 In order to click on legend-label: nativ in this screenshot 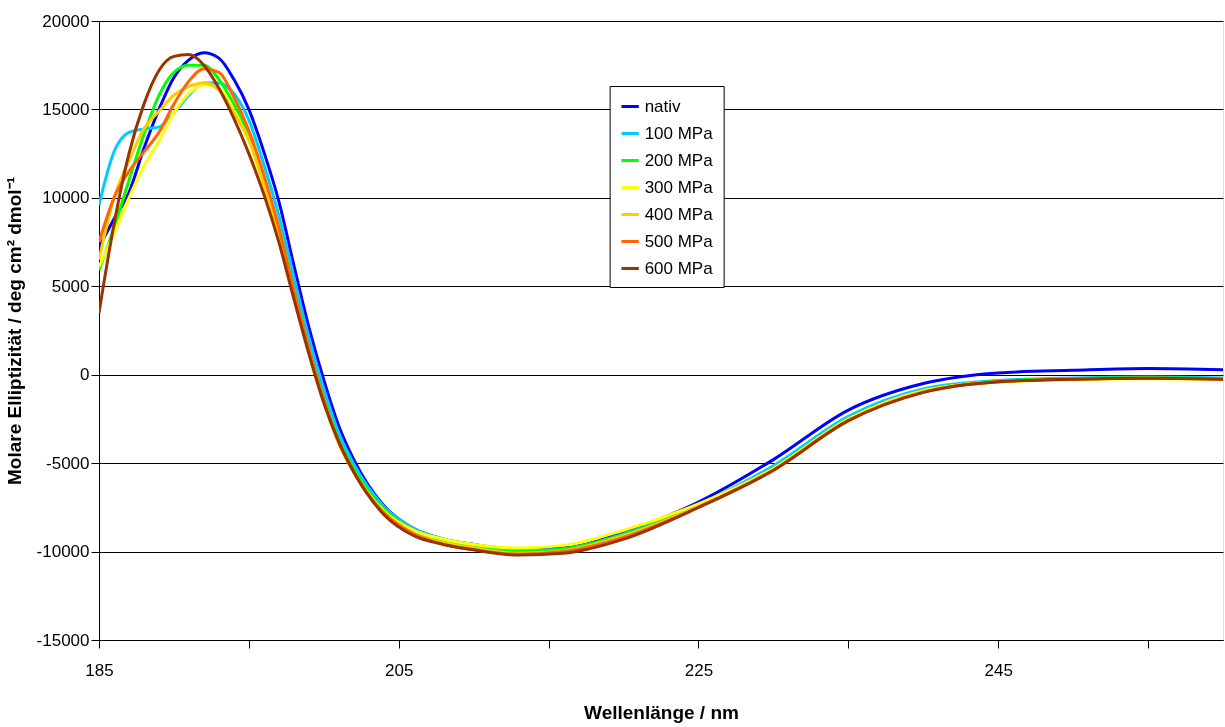, I will do `click(663, 106)`.